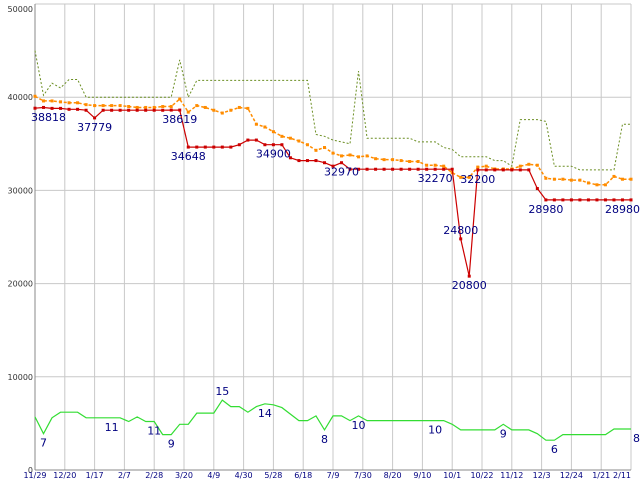 The height and width of the screenshot is (480, 640). What do you see at coordinates (303, 475) in the screenshot?
I see `x-tick-label: 6/18` at bounding box center [303, 475].